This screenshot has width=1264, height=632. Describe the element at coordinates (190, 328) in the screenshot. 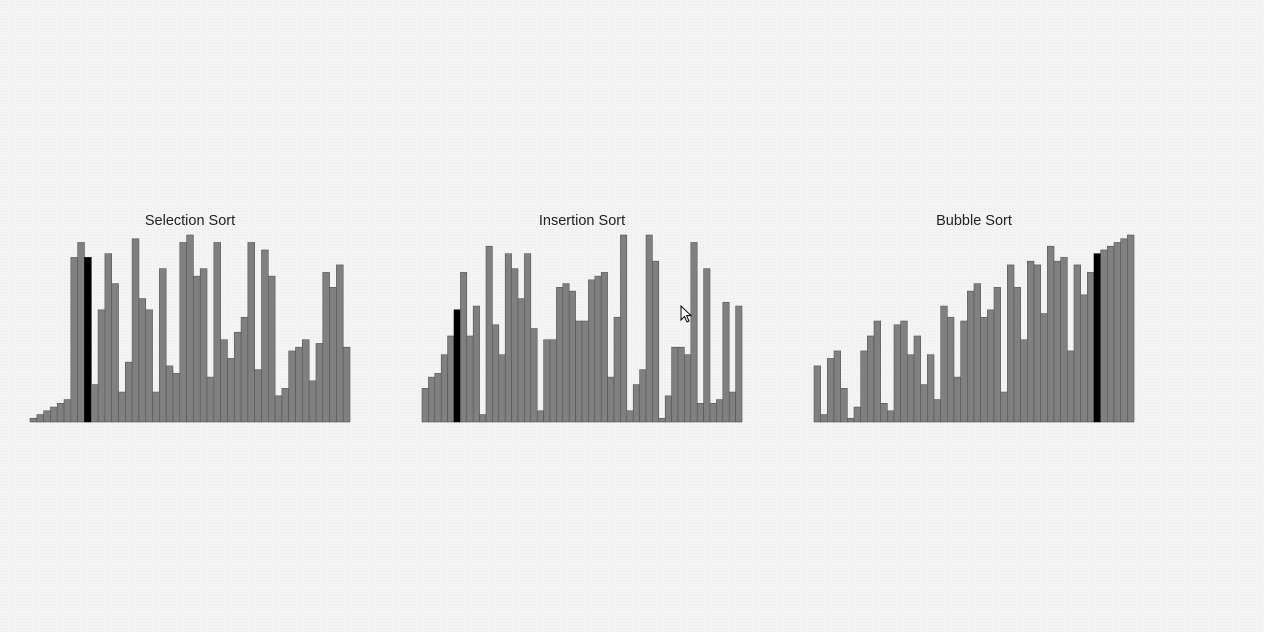

I see `selection-sort-bar-chart` at that location.